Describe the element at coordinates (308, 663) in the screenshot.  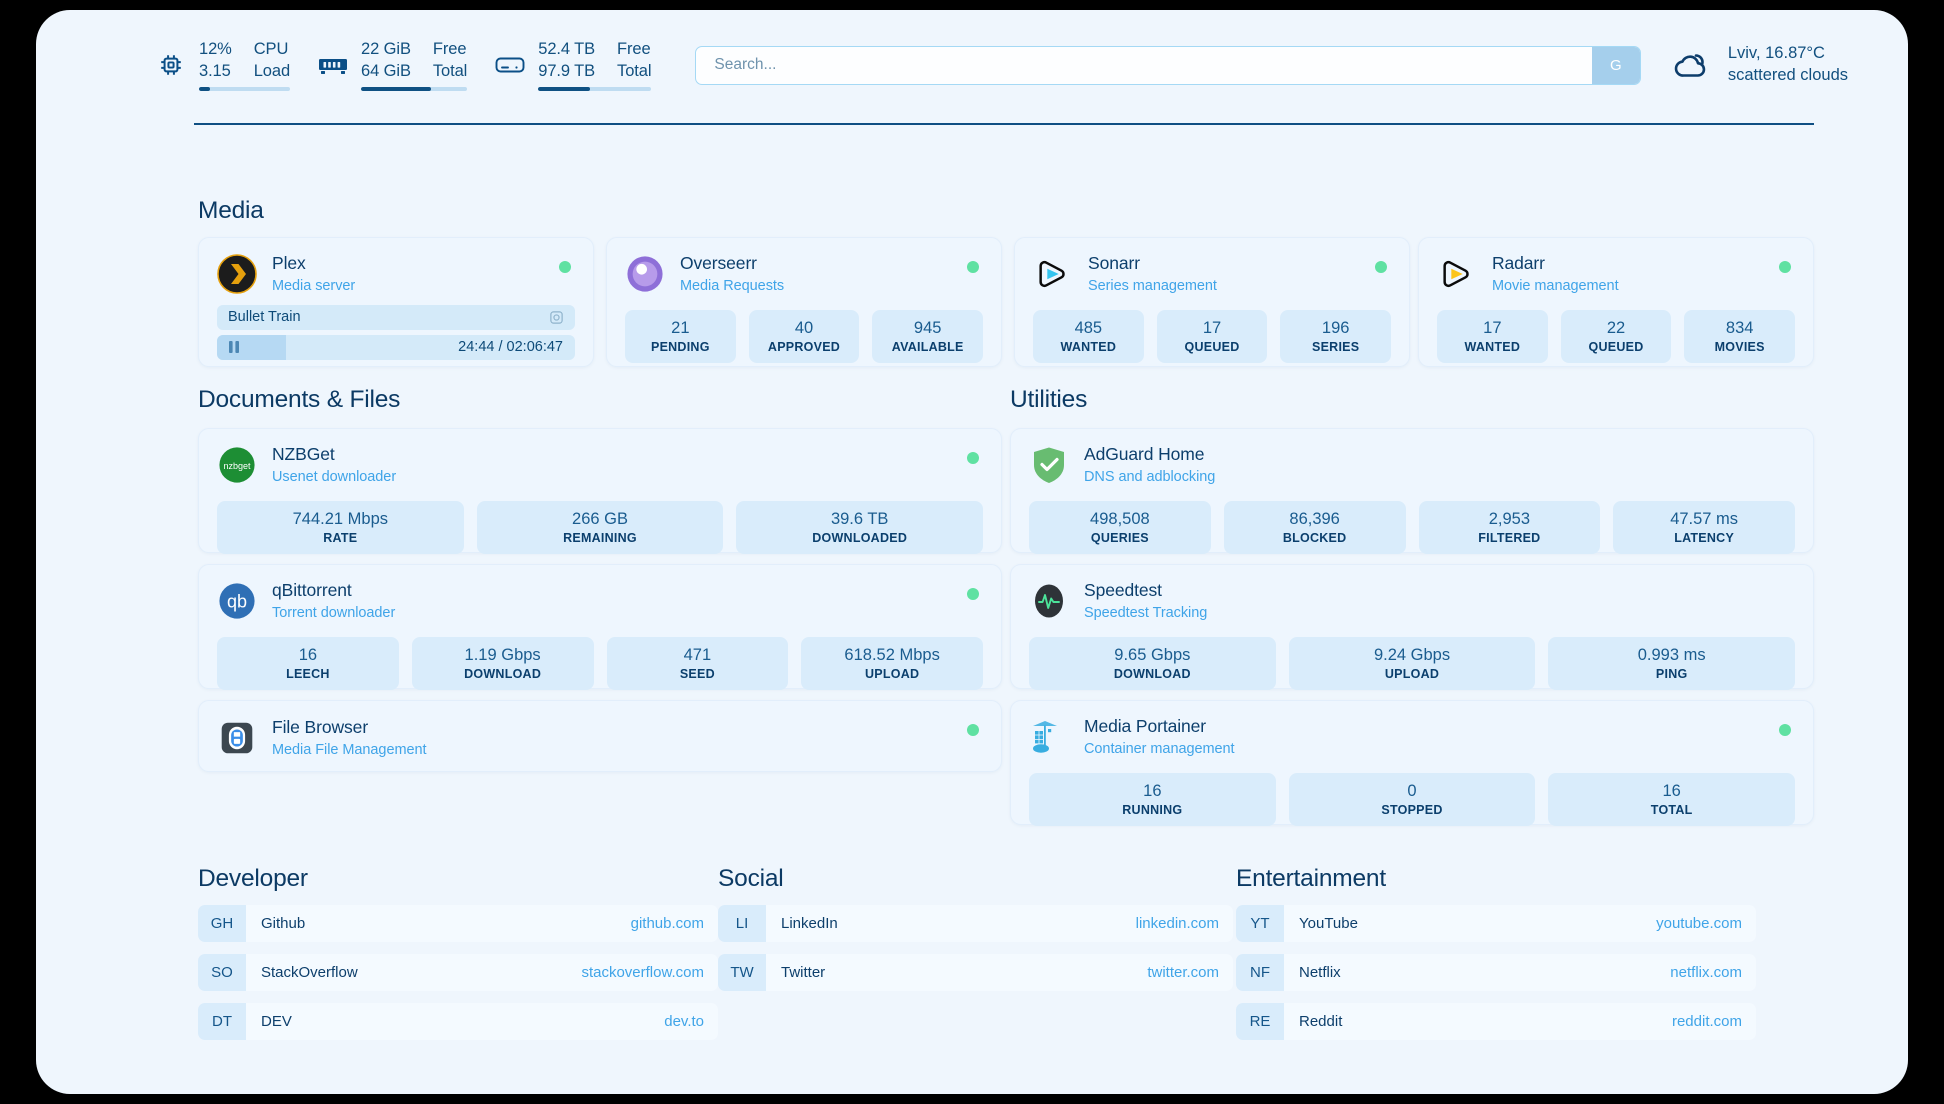
I see `stat-box: 16 LEECH` at that location.